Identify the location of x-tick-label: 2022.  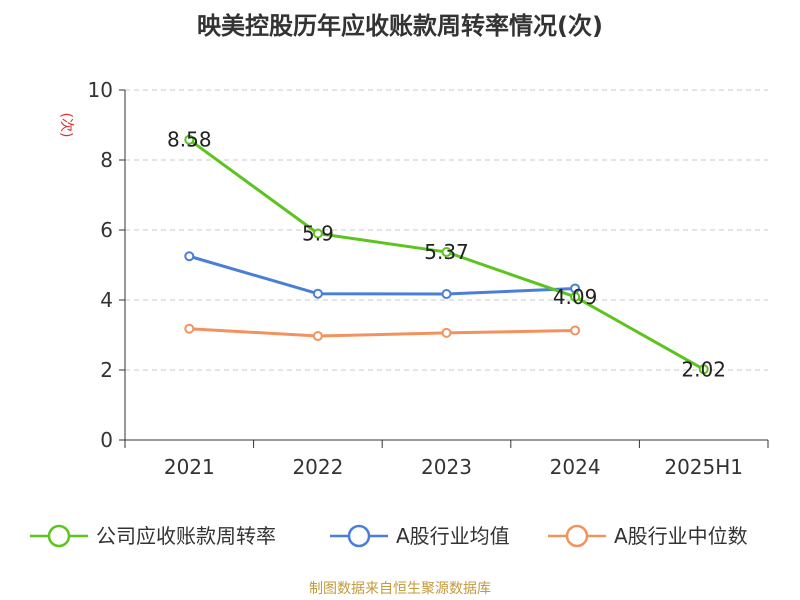
(317, 467).